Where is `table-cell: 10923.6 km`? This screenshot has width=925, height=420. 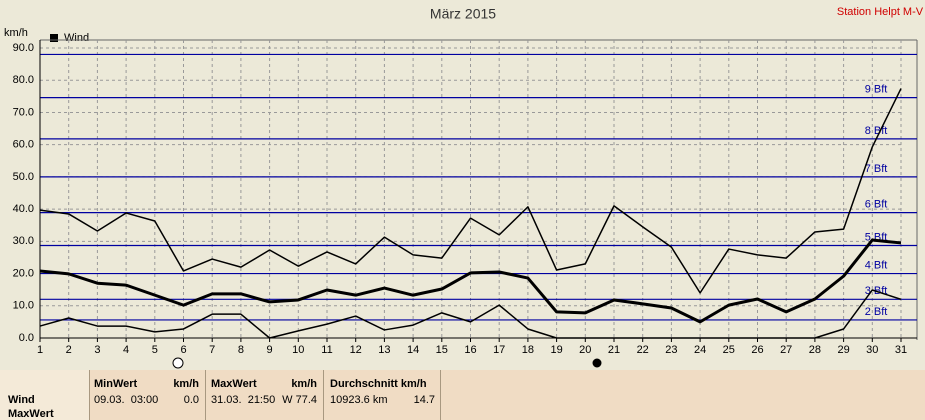
table-cell: 10923.6 km is located at coordinates (359, 400).